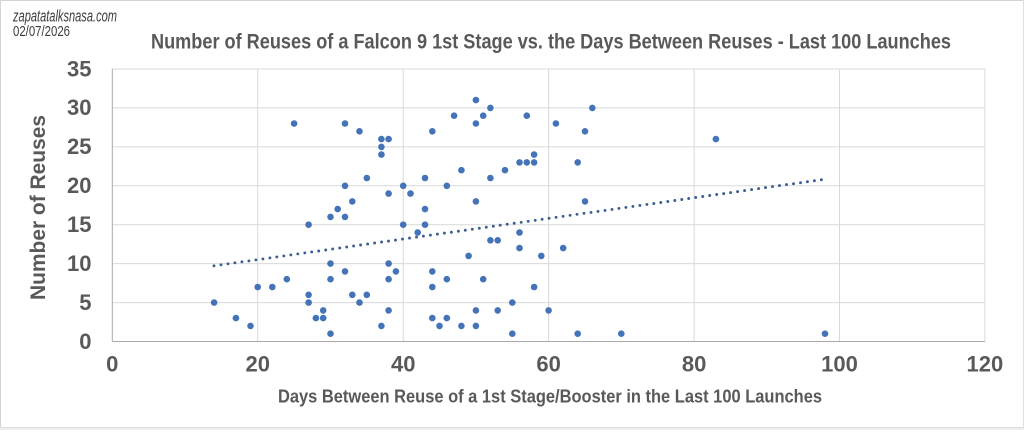  Describe the element at coordinates (79, 263) in the screenshot. I see `svg-text: 10` at that location.